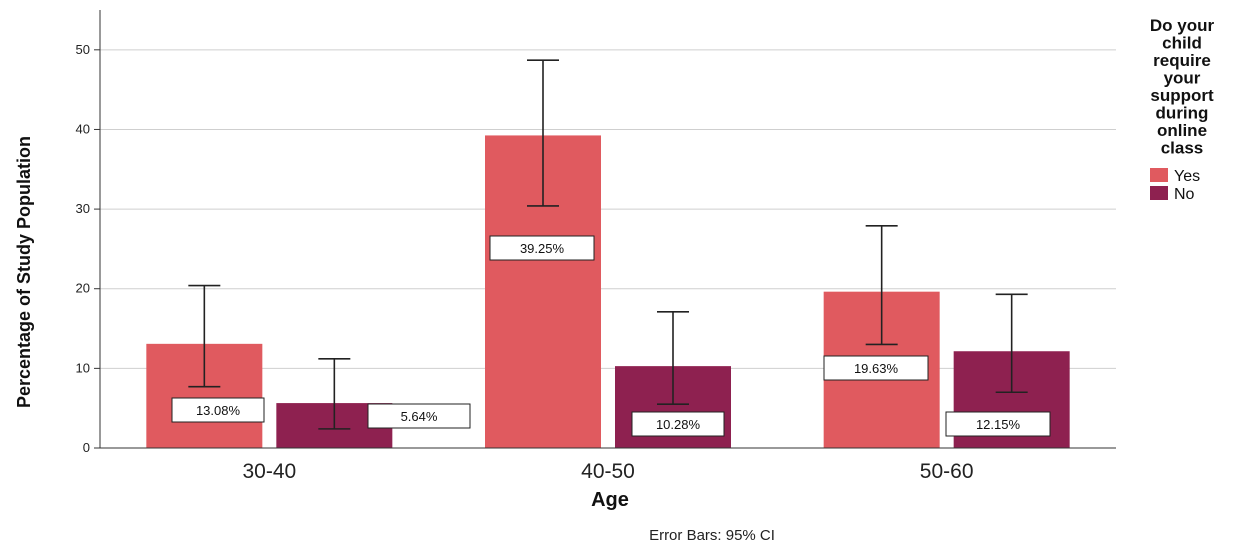 This screenshot has width=1244, height=546. I want to click on y-axis-label: Percentage of Study Population, so click(24, 272).